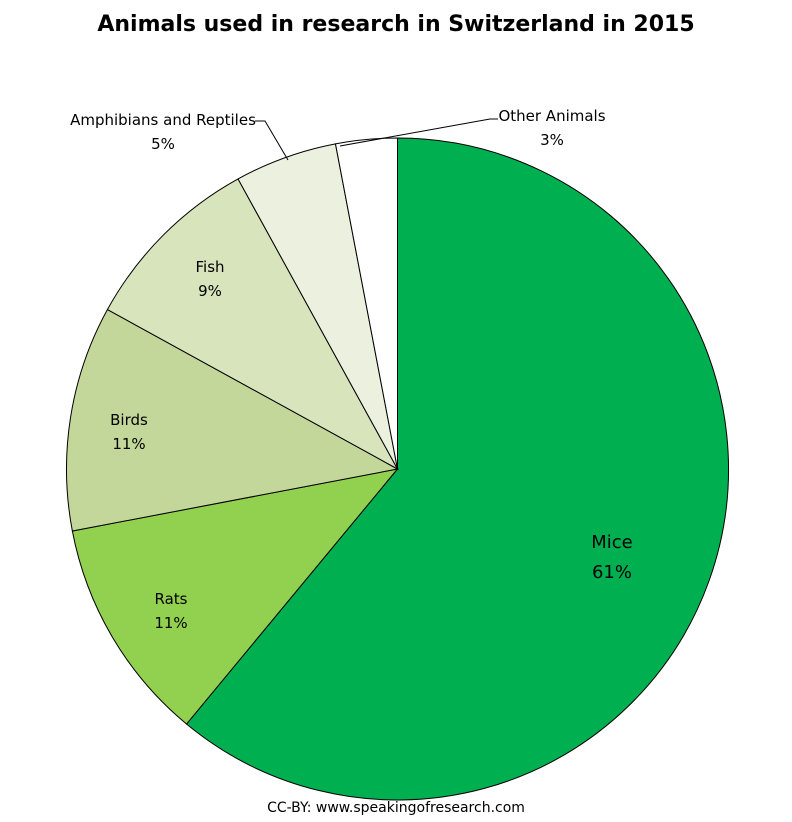  I want to click on pie-slice-rats, so click(235, 596).